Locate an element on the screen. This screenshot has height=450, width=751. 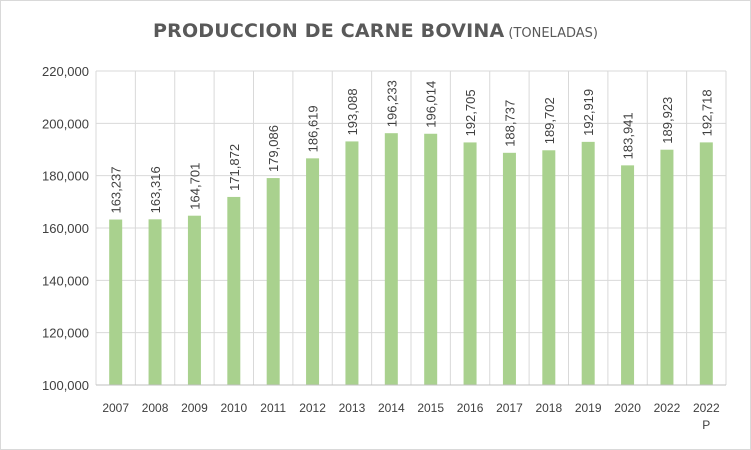
y-tick-label: 140,000 is located at coordinates (65, 280).